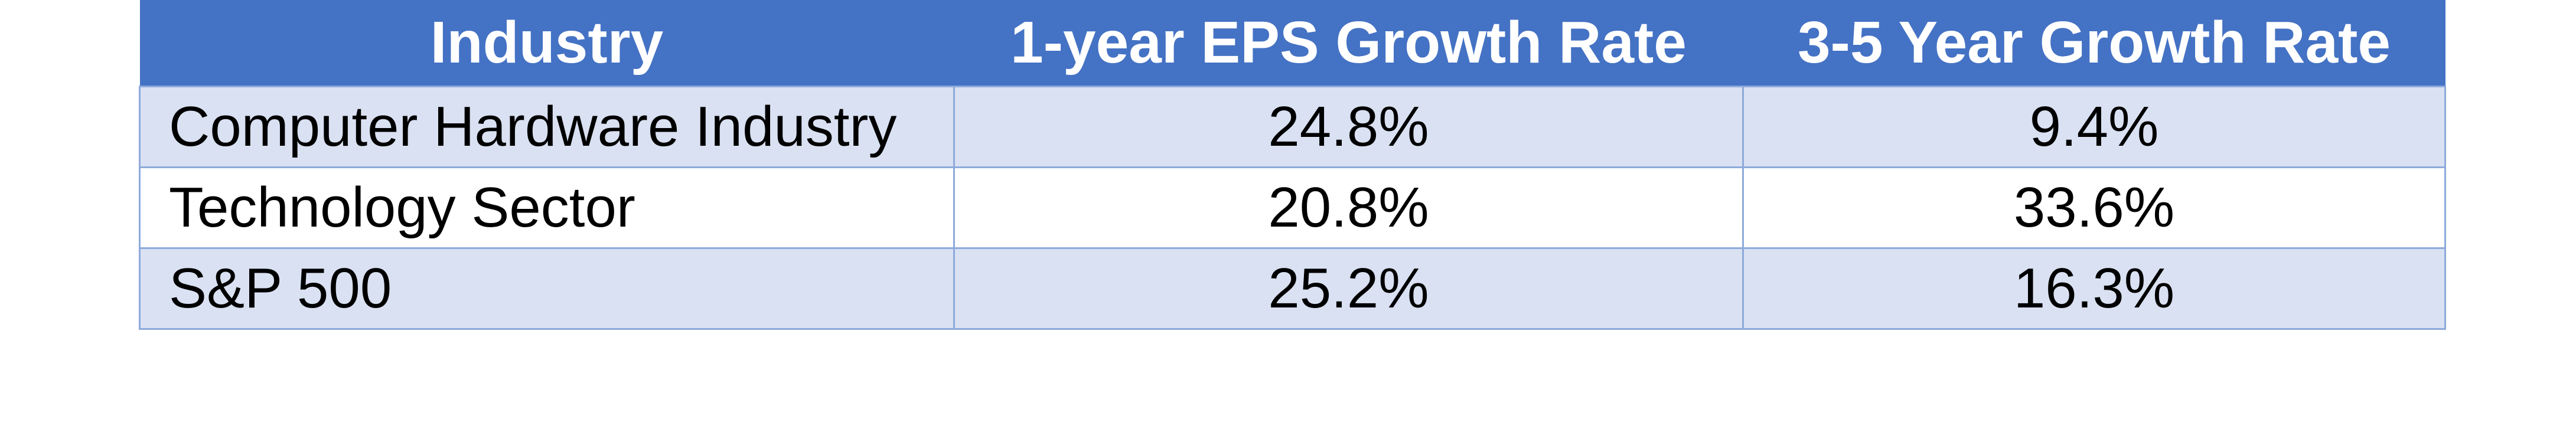 This screenshot has height=442, width=2576. What do you see at coordinates (1348, 288) in the screenshot?
I see `eps-growth-cell: 25.2%` at bounding box center [1348, 288].